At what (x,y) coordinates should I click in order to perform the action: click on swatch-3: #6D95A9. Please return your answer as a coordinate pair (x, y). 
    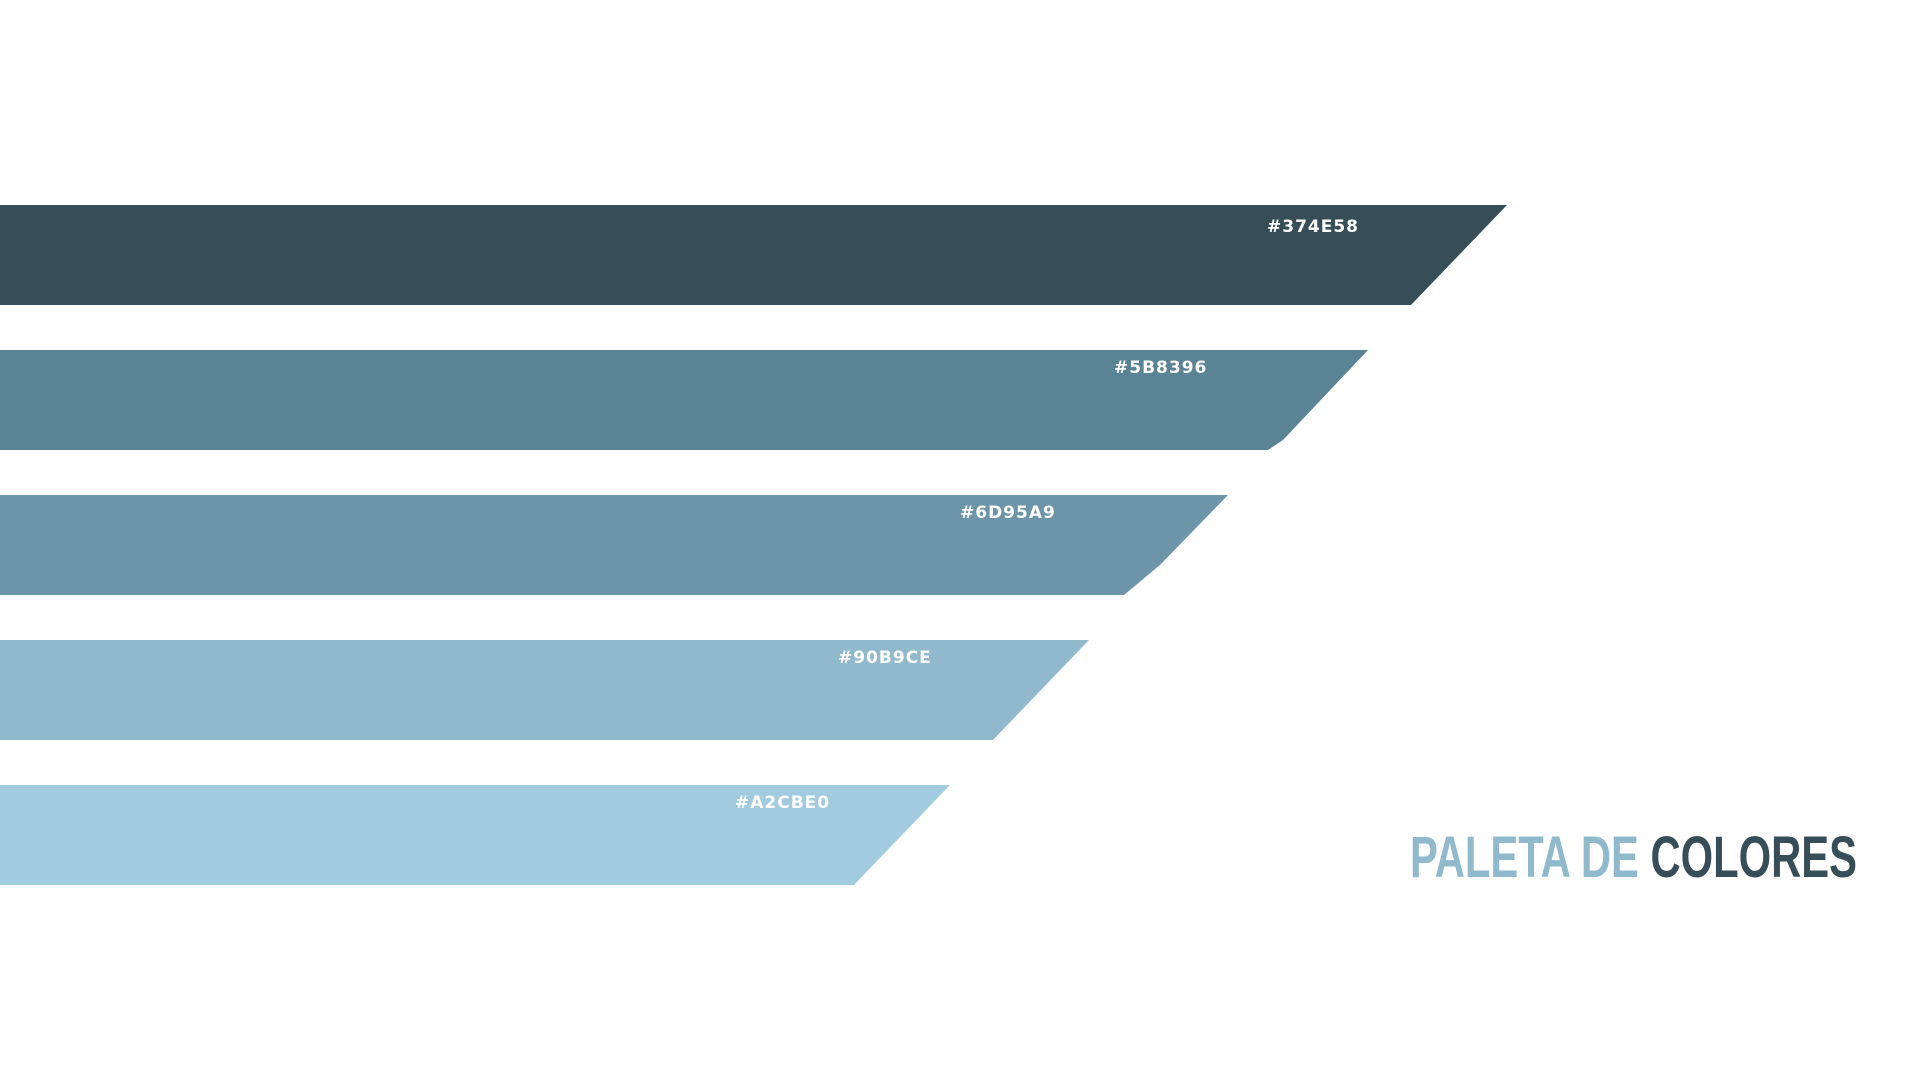
    Looking at the image, I should click on (614, 545).